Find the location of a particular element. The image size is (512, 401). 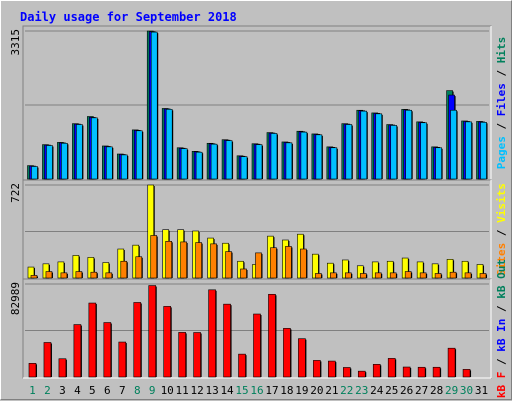

legend-part: Sites is located at coordinates (501, 259).